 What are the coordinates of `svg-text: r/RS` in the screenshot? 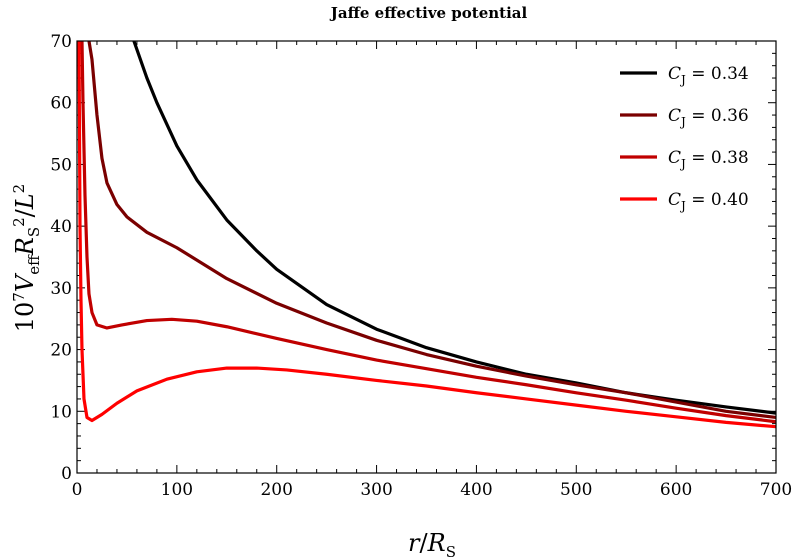 It's located at (432, 544).